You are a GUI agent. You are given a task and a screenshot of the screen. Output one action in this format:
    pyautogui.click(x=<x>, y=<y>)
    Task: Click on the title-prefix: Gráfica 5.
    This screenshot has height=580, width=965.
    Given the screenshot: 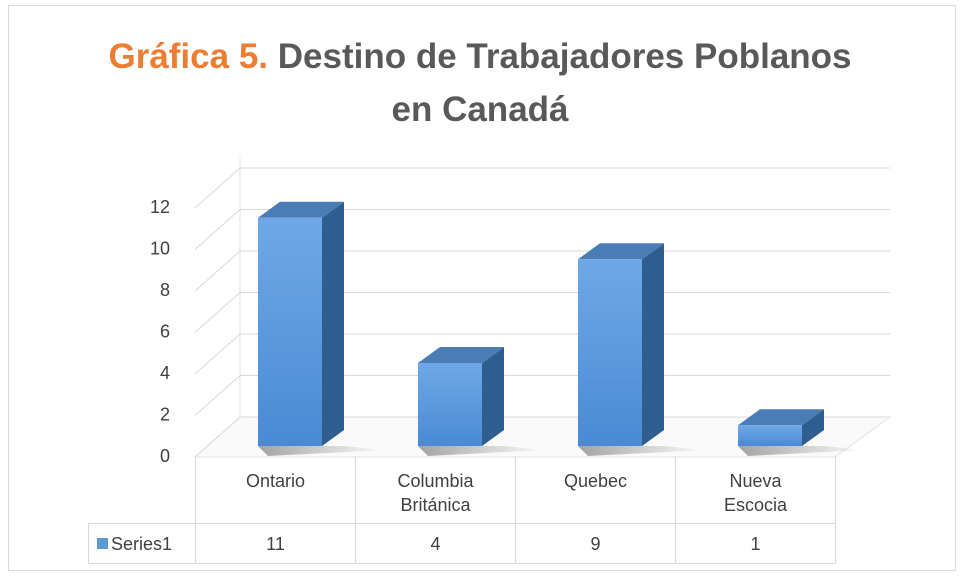 What is the action you would take?
    pyautogui.click(x=188, y=56)
    